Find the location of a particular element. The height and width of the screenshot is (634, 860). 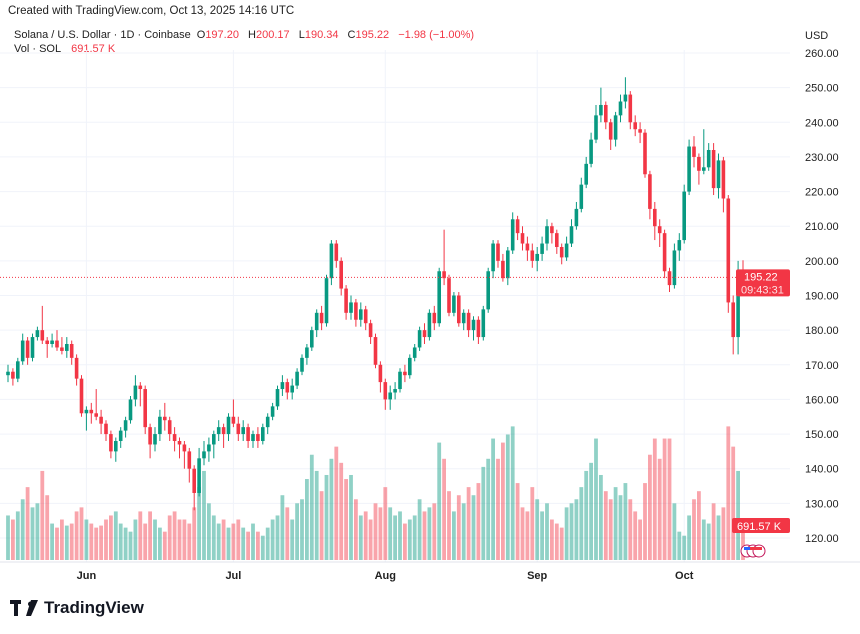

x-tick-label: Sep is located at coordinates (537, 576).